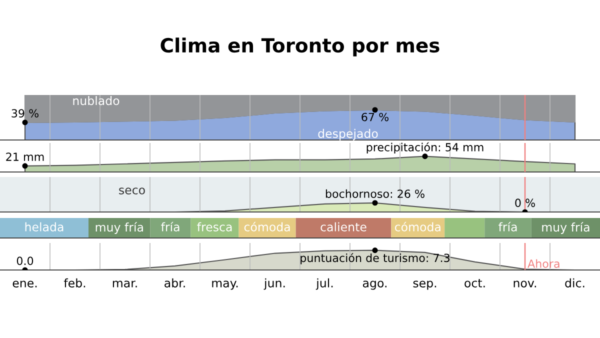 This screenshot has height=338, width=600. What do you see at coordinates (300, 47) in the screenshot?
I see `chart-title: Clima en Toronto por mes` at bounding box center [300, 47].